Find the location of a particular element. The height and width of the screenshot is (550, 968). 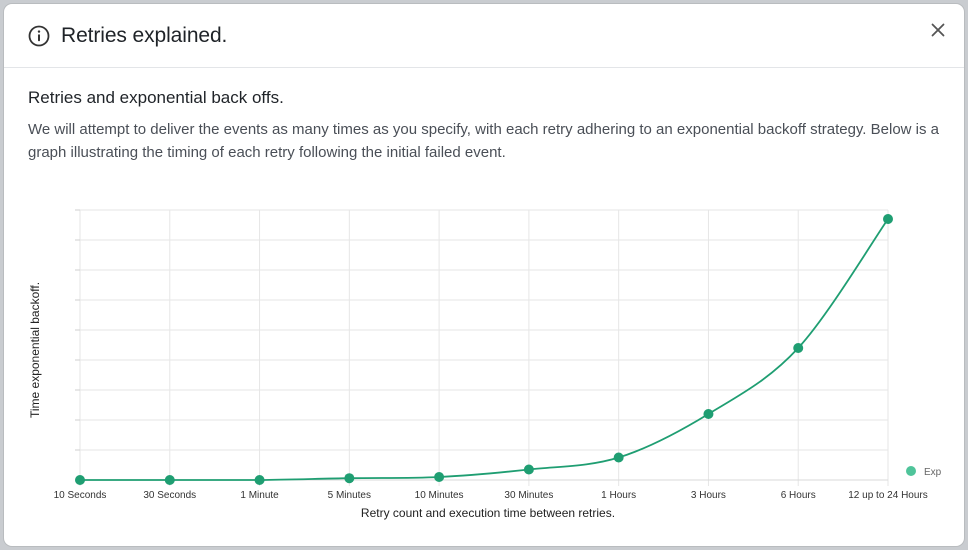

y-axis-label: Time exponential backoff. is located at coordinates (35, 350).